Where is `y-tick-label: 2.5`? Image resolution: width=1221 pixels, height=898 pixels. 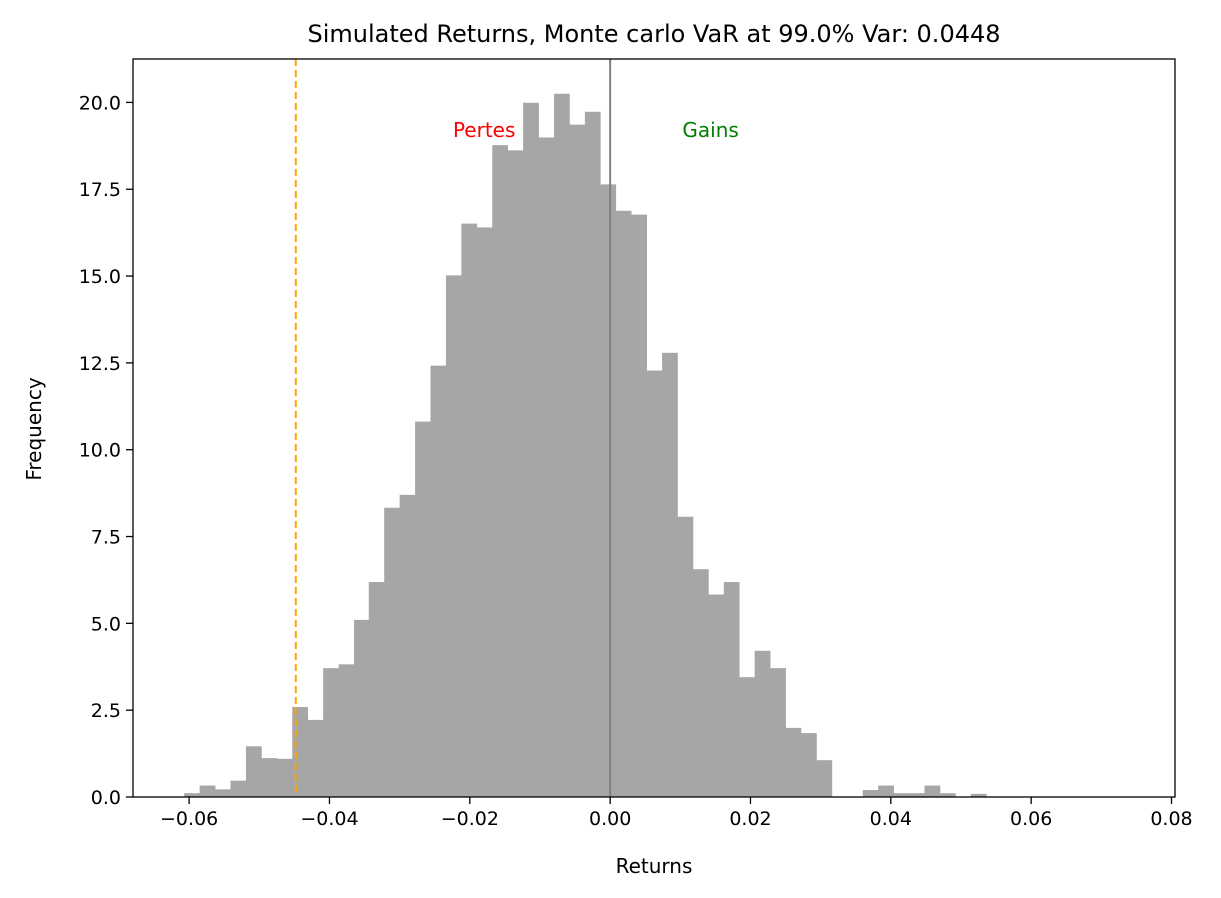
y-tick-label: 2.5 is located at coordinates (106, 711).